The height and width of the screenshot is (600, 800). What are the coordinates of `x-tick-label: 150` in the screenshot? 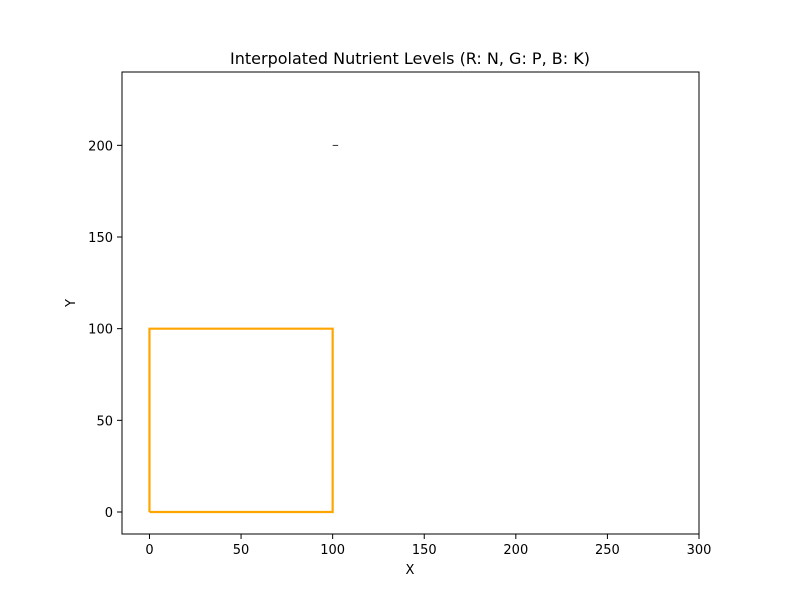 It's located at (424, 550).